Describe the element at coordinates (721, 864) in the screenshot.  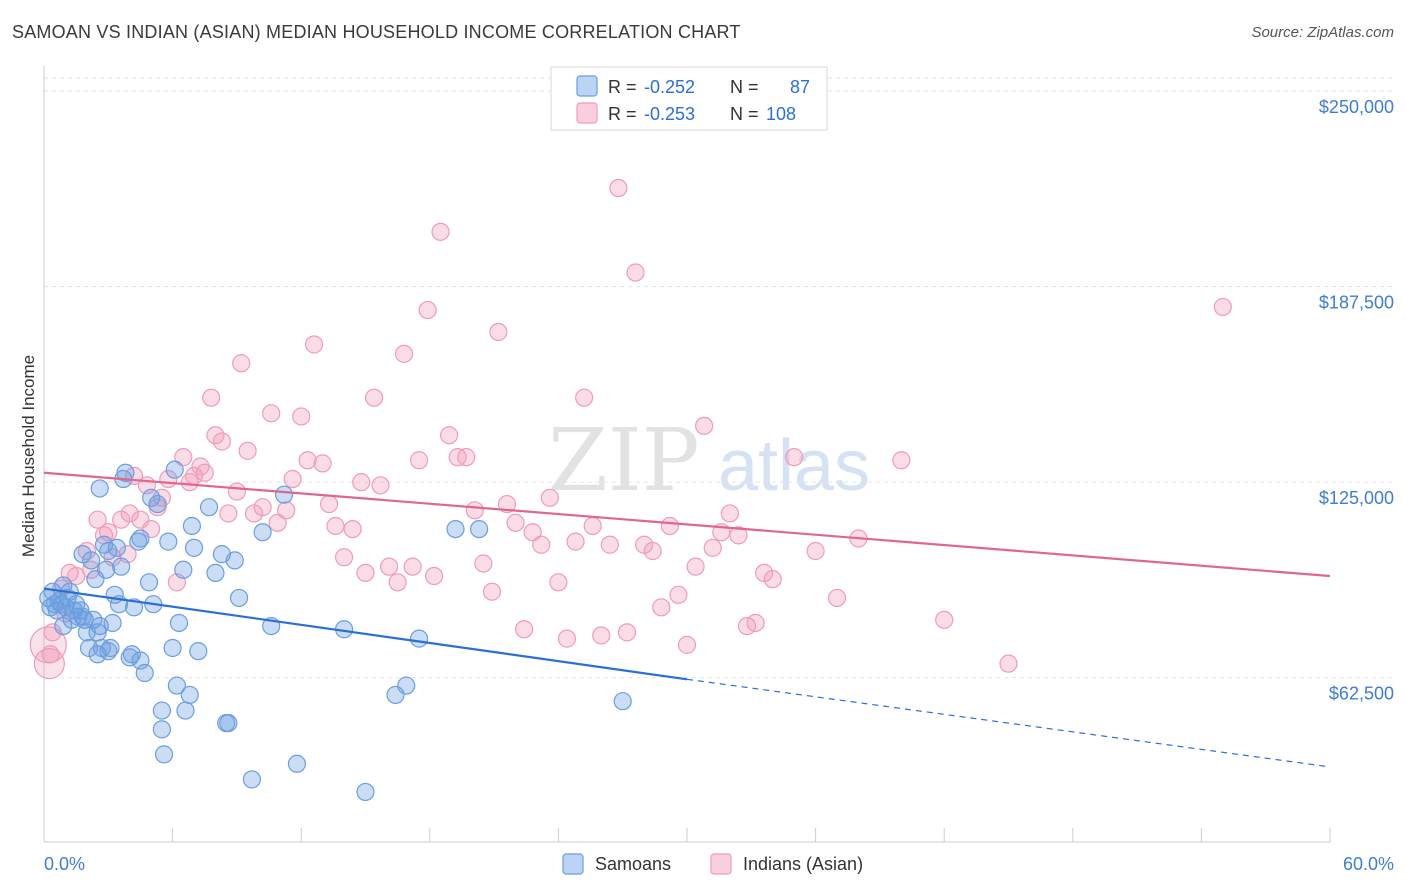
I see `bottom-legend-swatch-indians` at that location.